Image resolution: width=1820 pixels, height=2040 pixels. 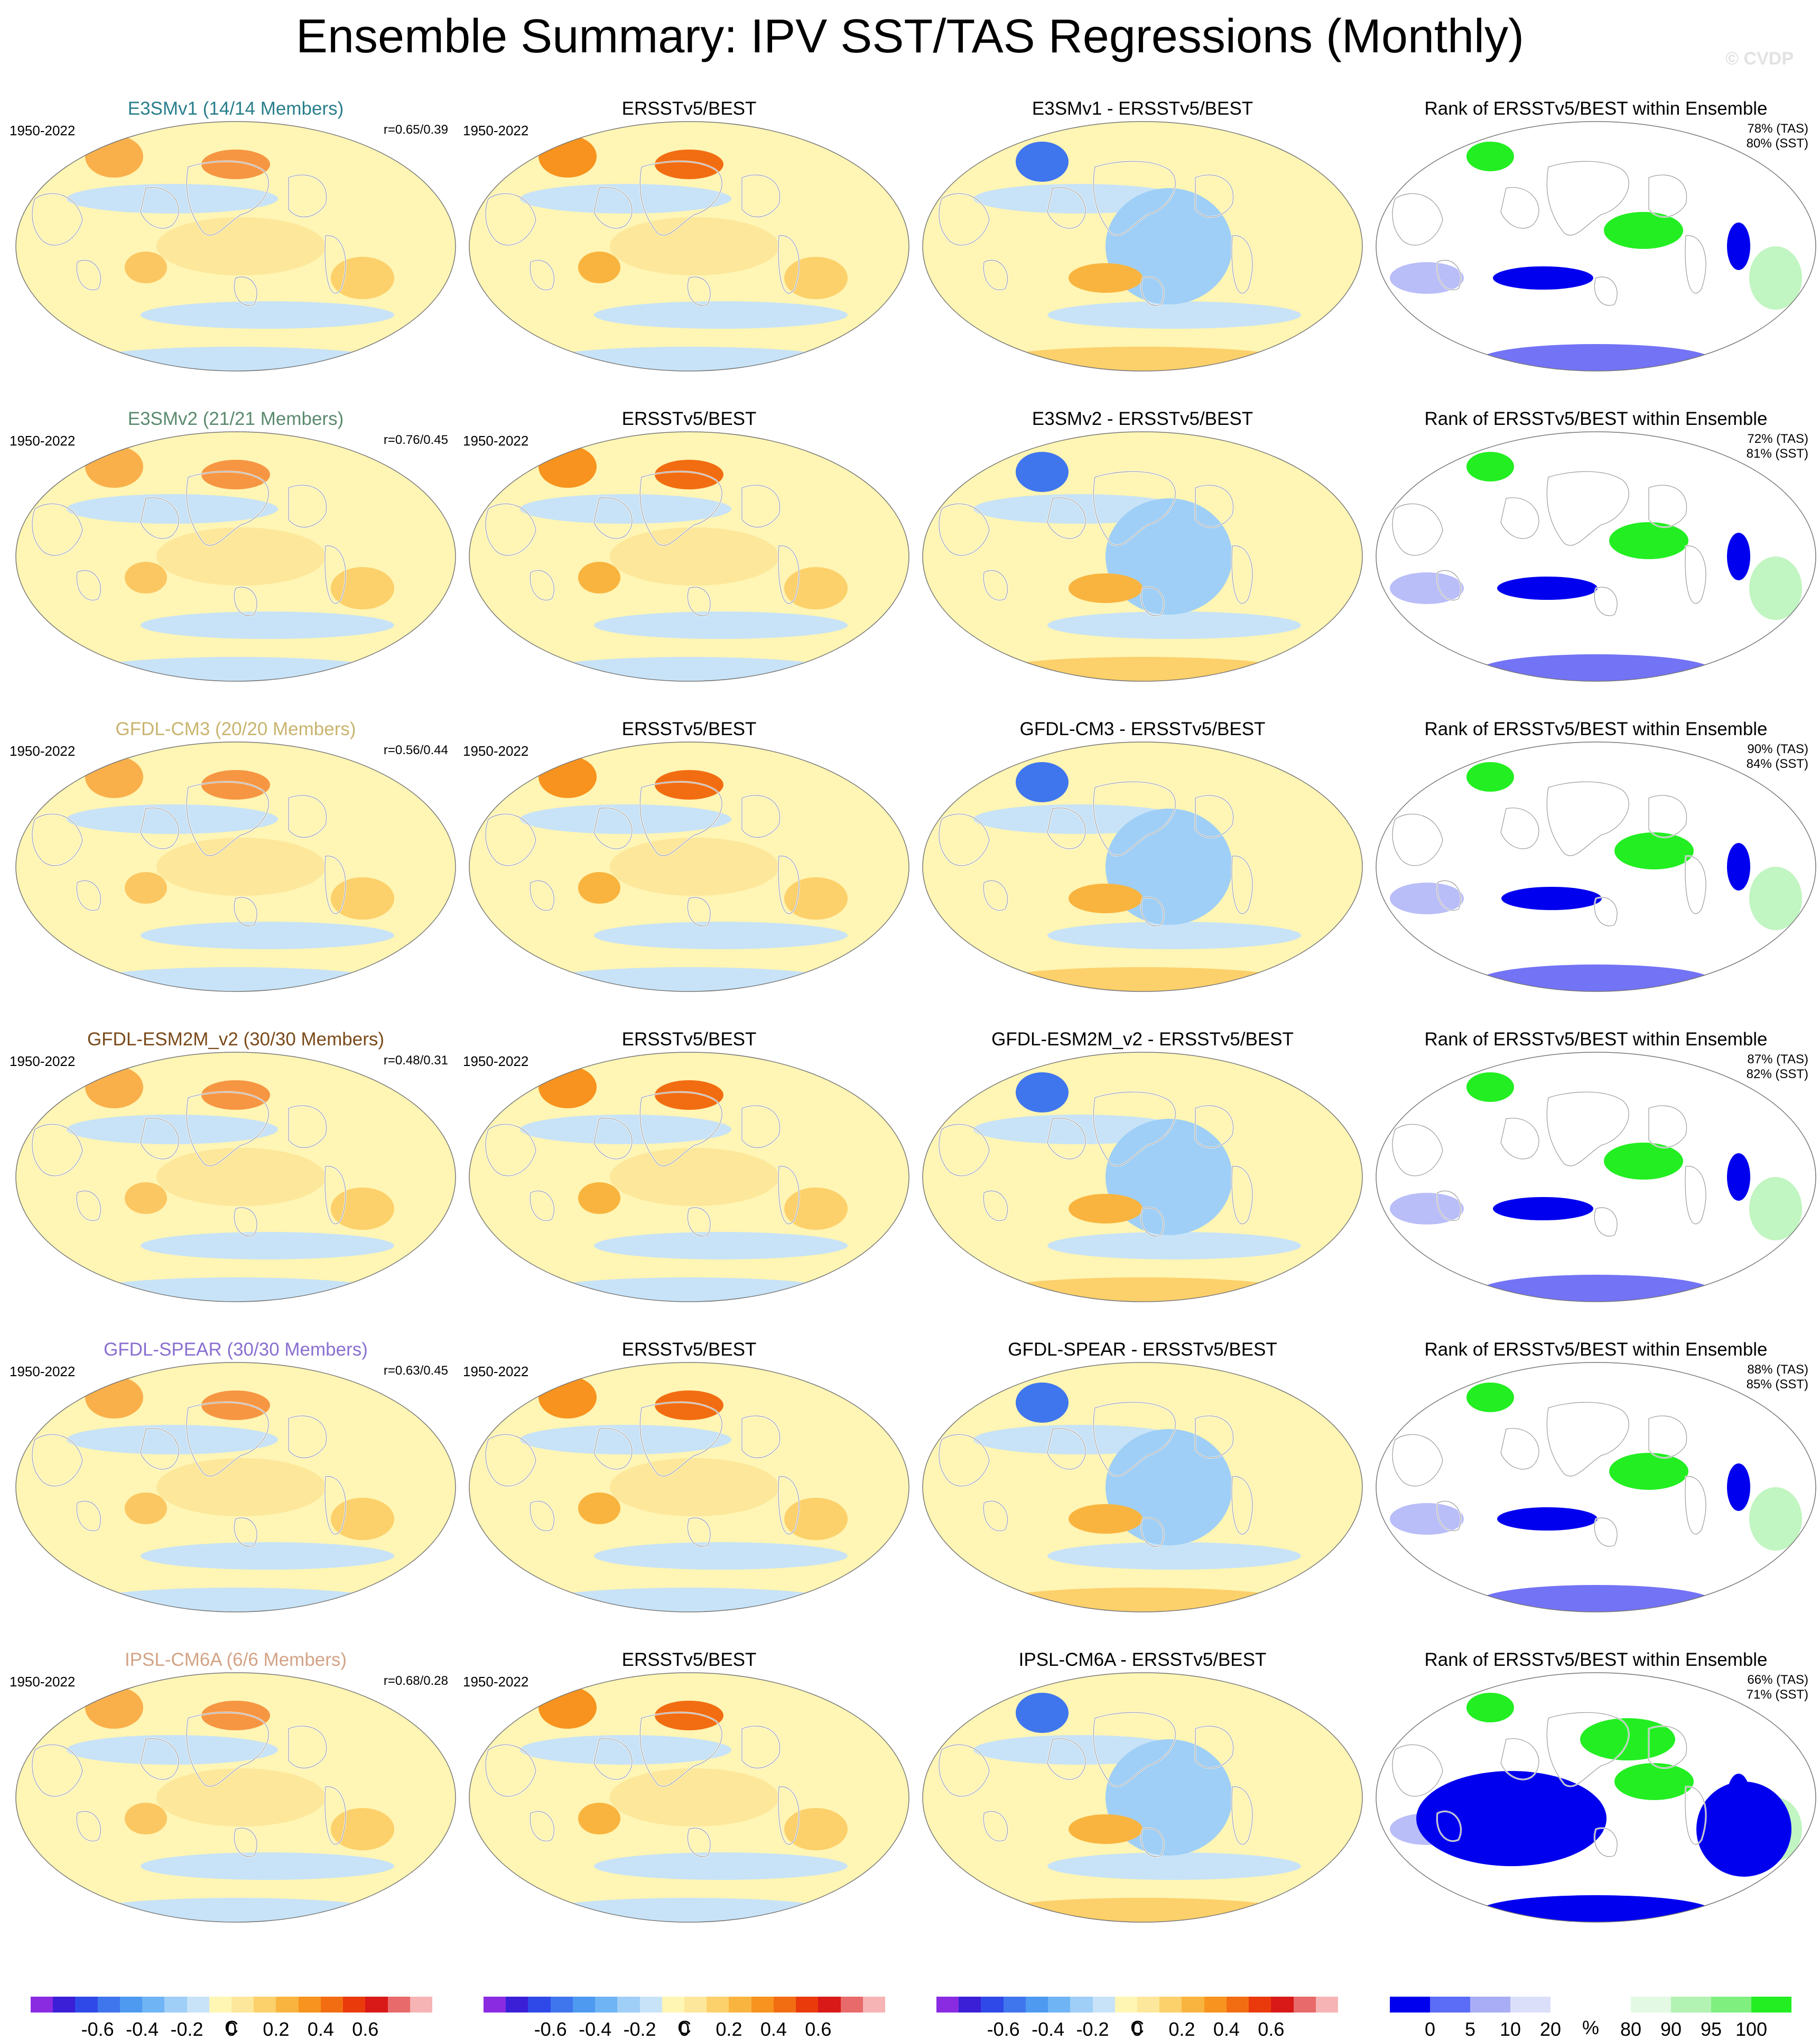 I want to click on diff-panel-title: GFDL-CM3 - ERSSTv5/BEST, so click(x=1142, y=729).